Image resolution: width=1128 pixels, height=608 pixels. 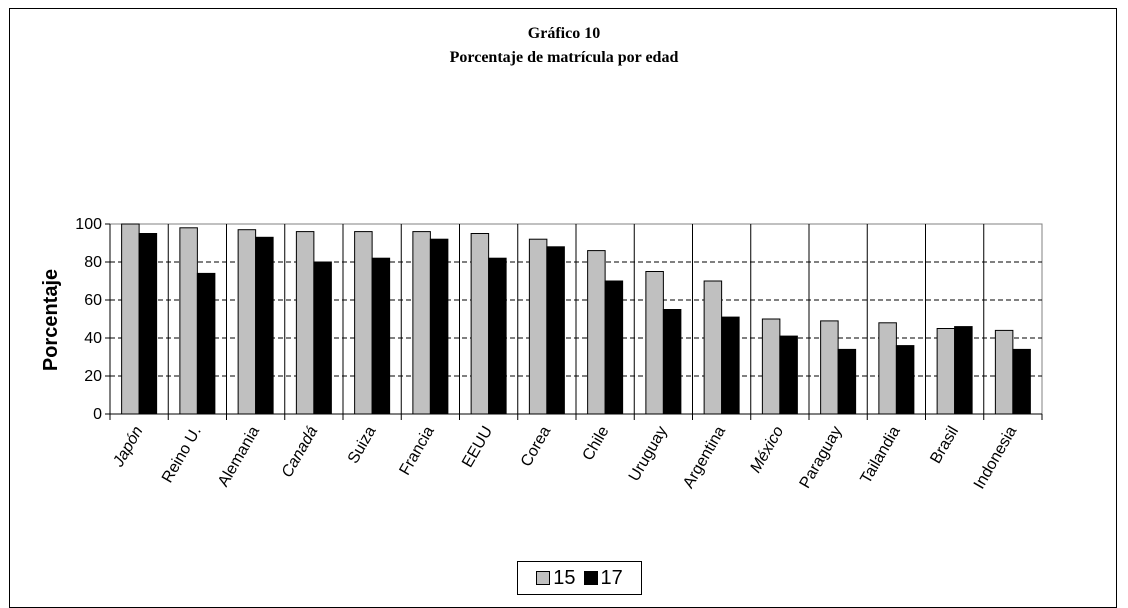 I want to click on x-tick-label: EEUU, so click(x=477, y=447).